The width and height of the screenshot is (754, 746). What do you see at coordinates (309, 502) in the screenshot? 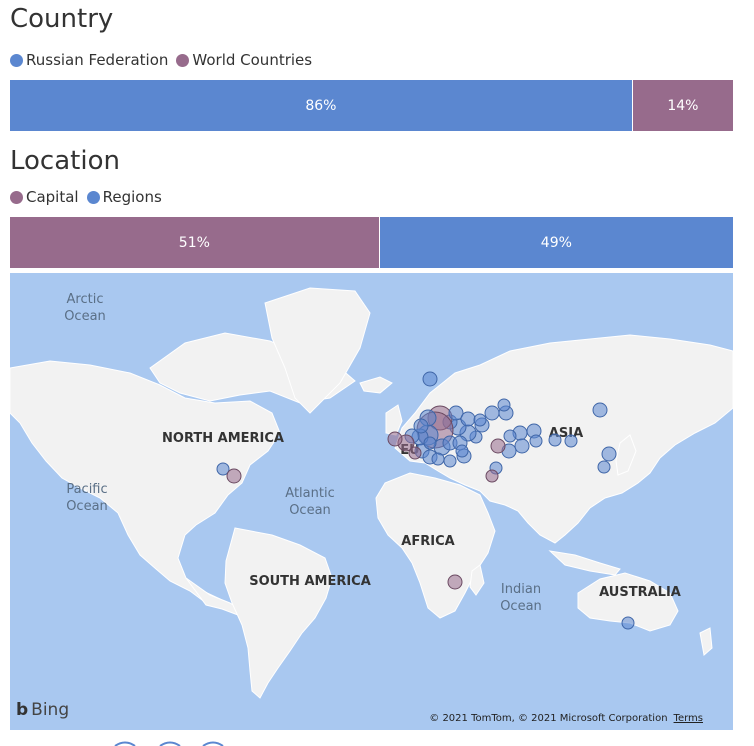
I see `ocean-label-atlantic: Atlantic Ocean` at bounding box center [309, 502].